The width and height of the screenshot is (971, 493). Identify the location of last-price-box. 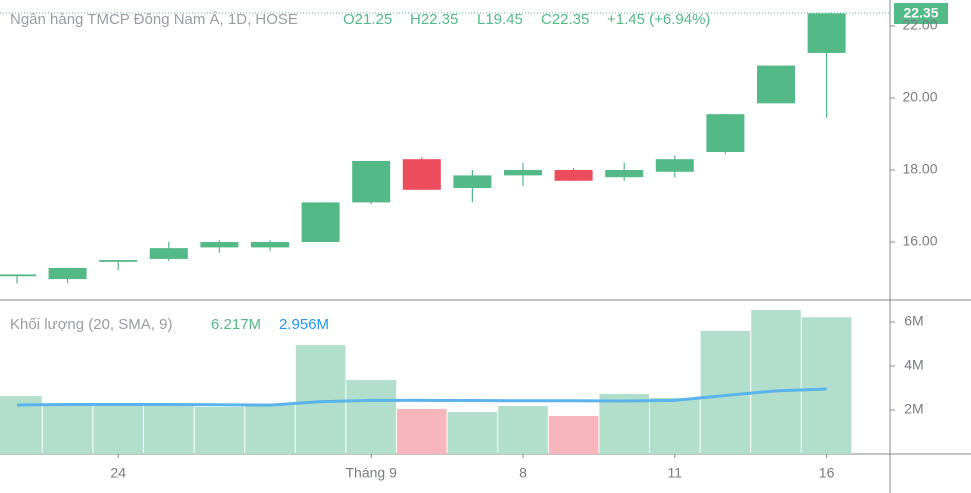
(921, 13).